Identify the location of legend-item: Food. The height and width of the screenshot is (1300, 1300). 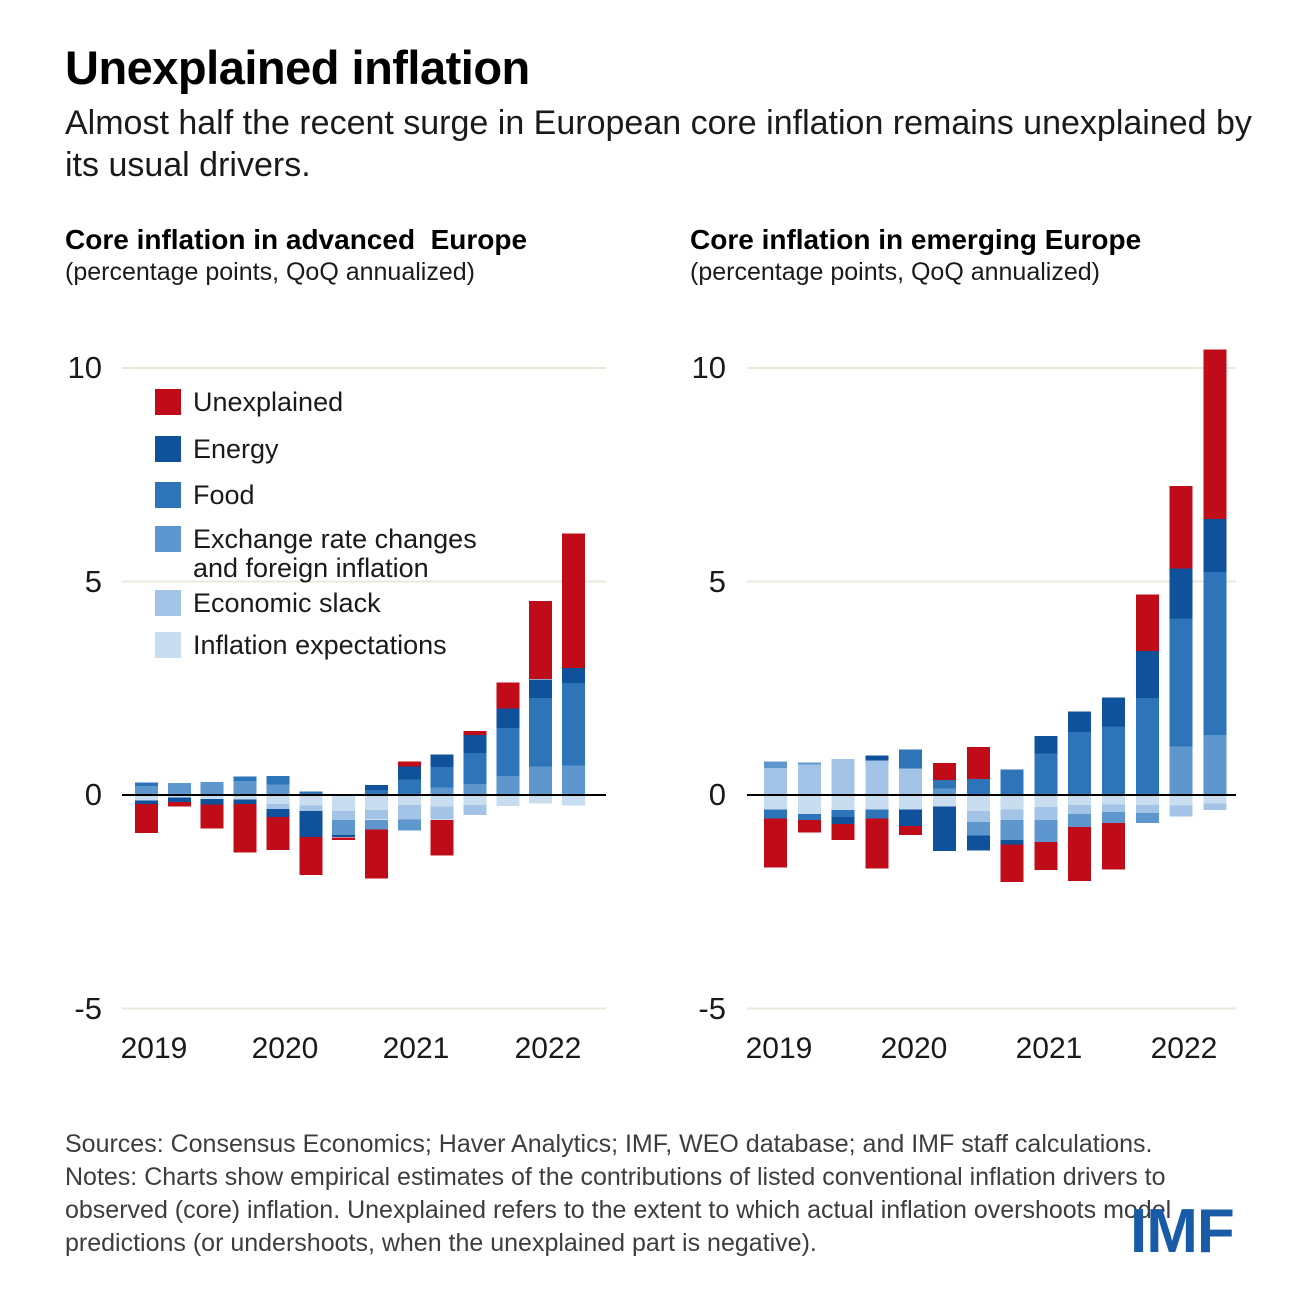
(324, 495).